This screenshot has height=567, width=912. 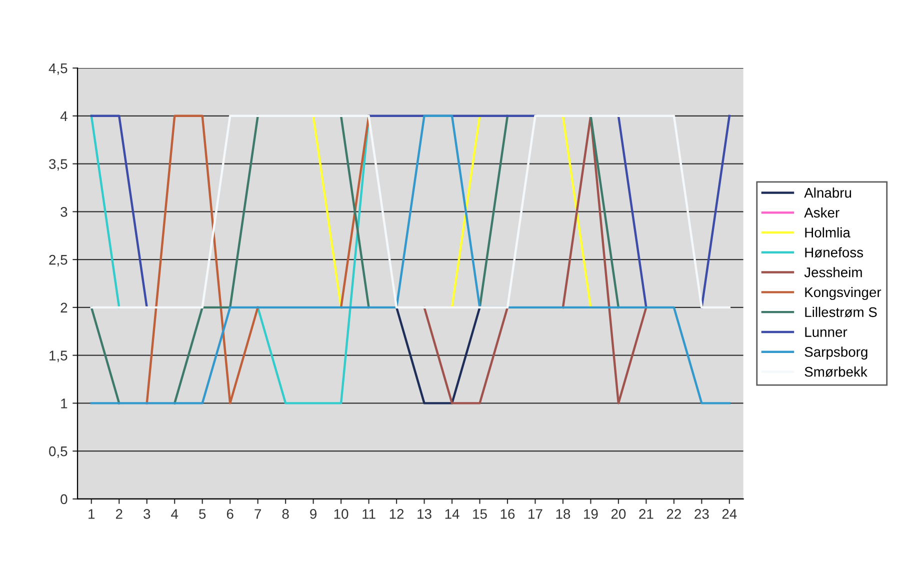 What do you see at coordinates (58, 260) in the screenshot?
I see `y-tick-label: 2,5` at bounding box center [58, 260].